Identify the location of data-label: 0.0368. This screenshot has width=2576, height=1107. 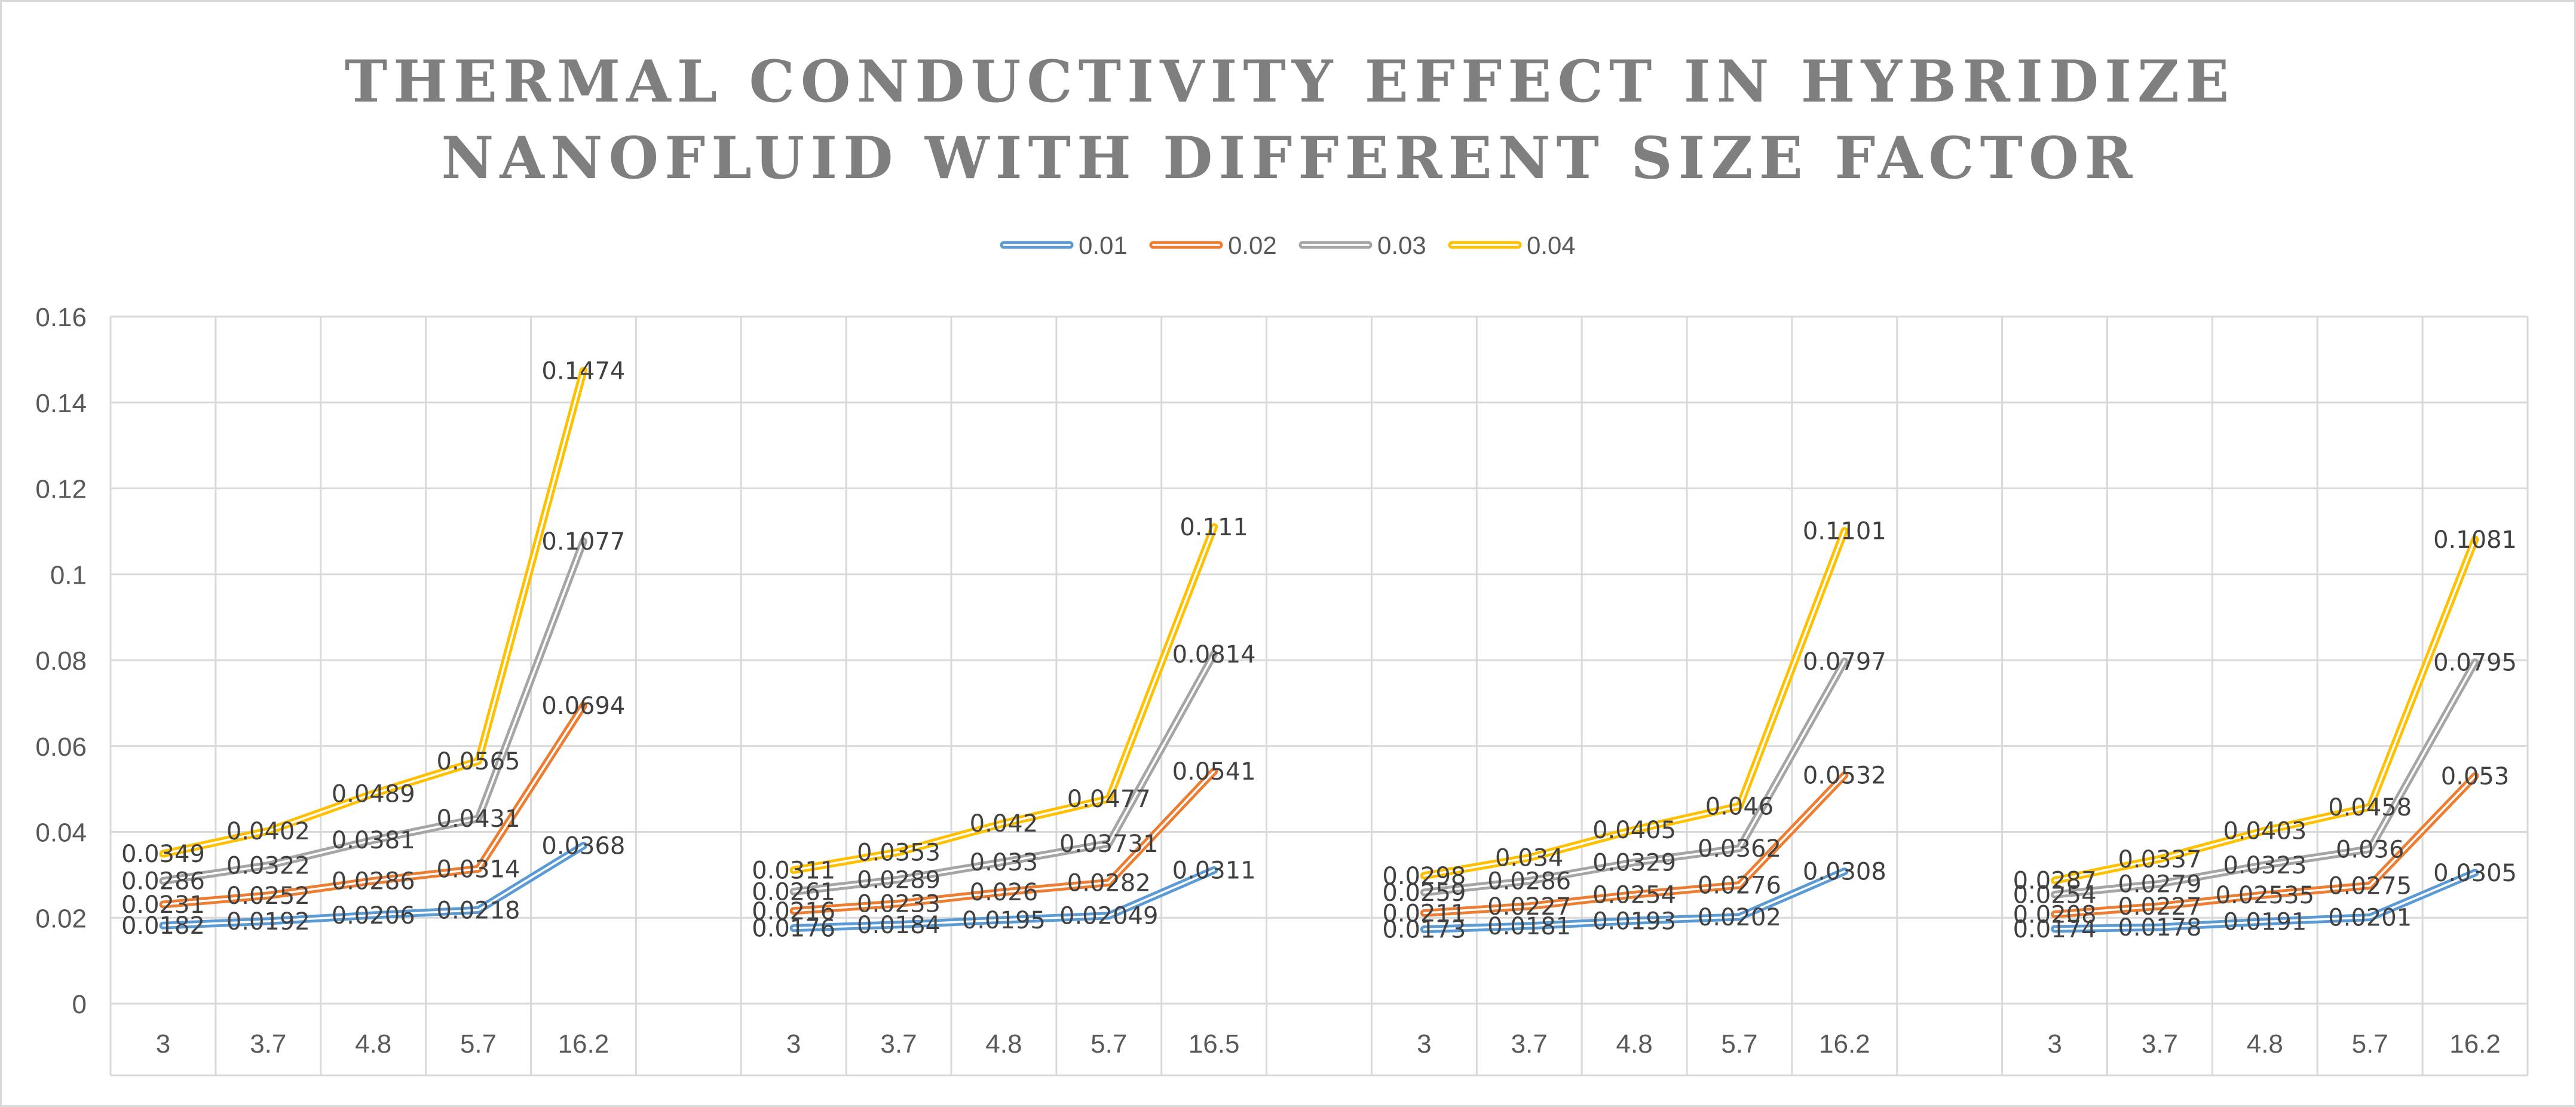
(583, 846).